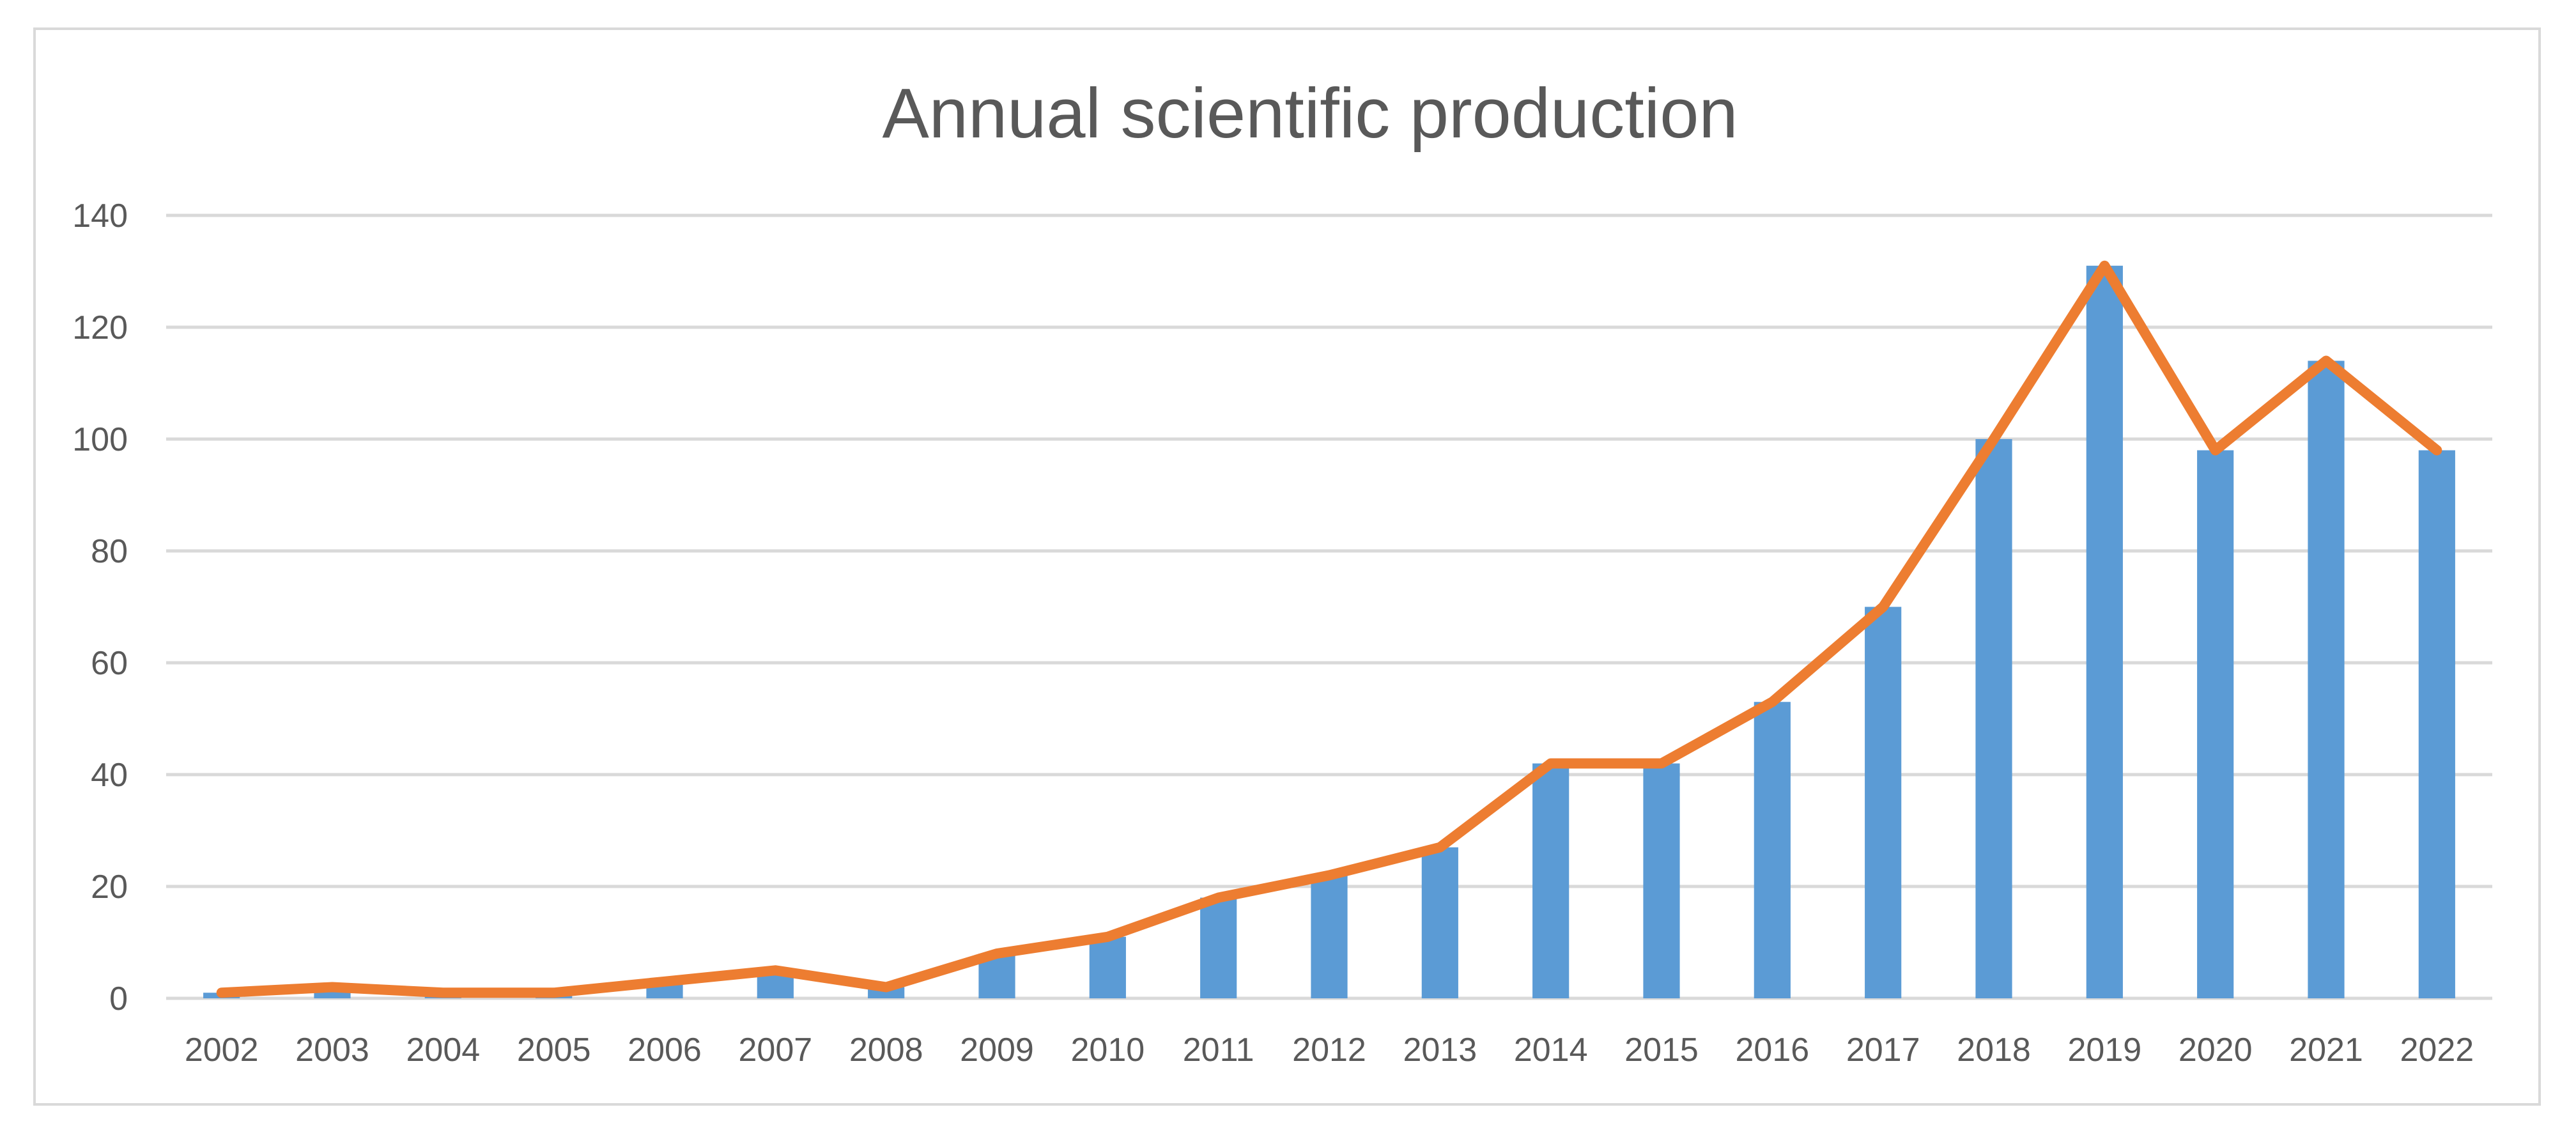  I want to click on bar-2014, so click(1551, 880).